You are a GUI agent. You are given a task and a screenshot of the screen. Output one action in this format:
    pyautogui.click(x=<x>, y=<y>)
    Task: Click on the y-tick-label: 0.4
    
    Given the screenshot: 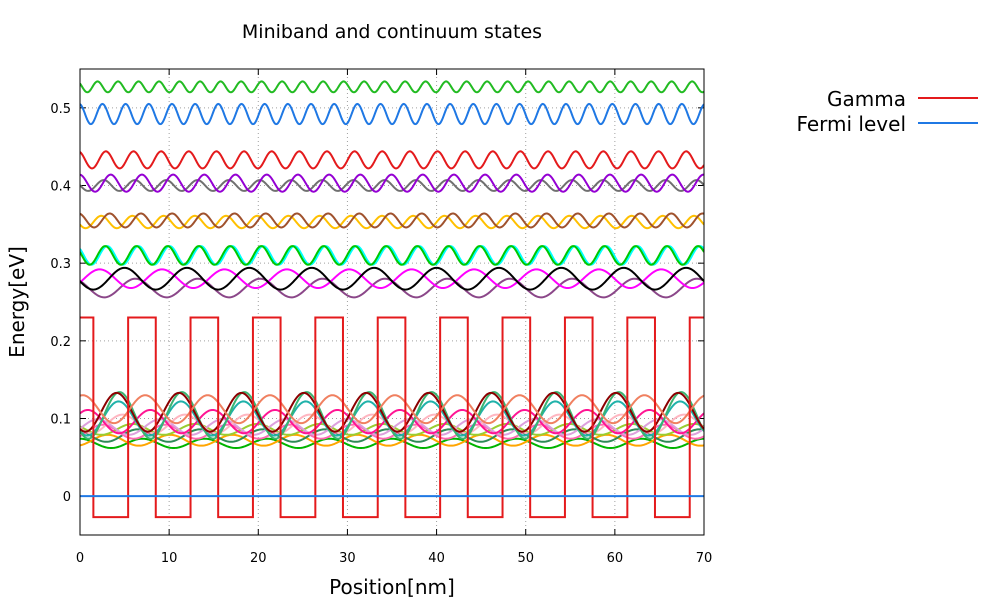 What is the action you would take?
    pyautogui.click(x=60, y=187)
    